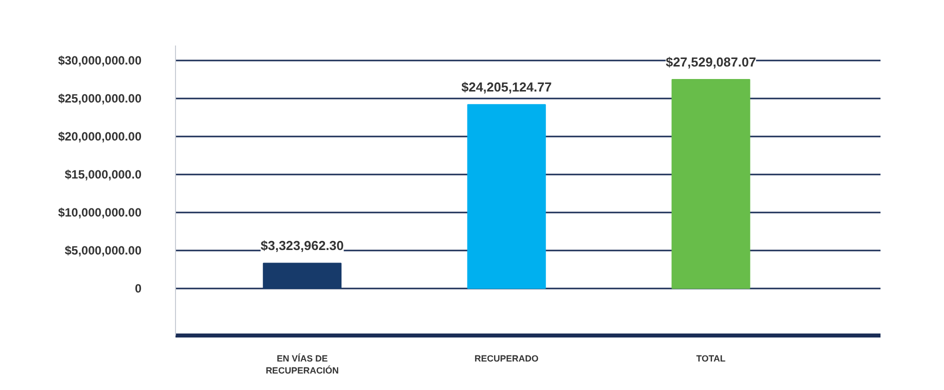 Image resolution: width=944 pixels, height=390 pixels. Describe the element at coordinates (302, 365) in the screenshot. I see `x-tick-label: EN VÍAS DE RECUPERACIÓN` at that location.